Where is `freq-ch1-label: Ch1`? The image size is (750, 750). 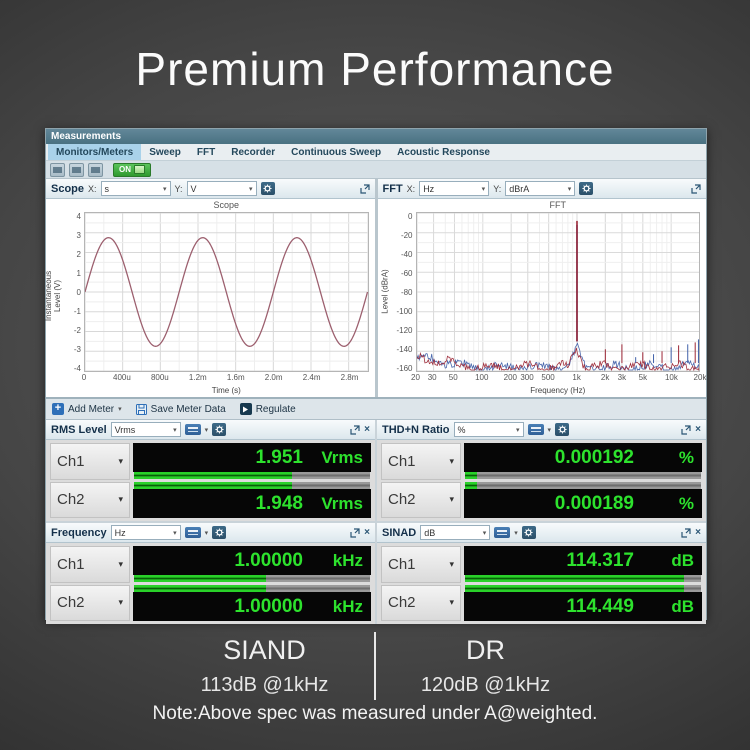 freq-ch1-label: Ch1 is located at coordinates (71, 564).